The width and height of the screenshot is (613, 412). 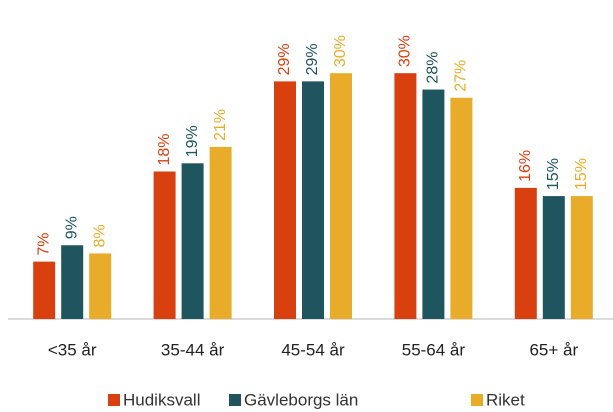 What do you see at coordinates (433, 68) in the screenshot?
I see `data-label: 28%` at bounding box center [433, 68].